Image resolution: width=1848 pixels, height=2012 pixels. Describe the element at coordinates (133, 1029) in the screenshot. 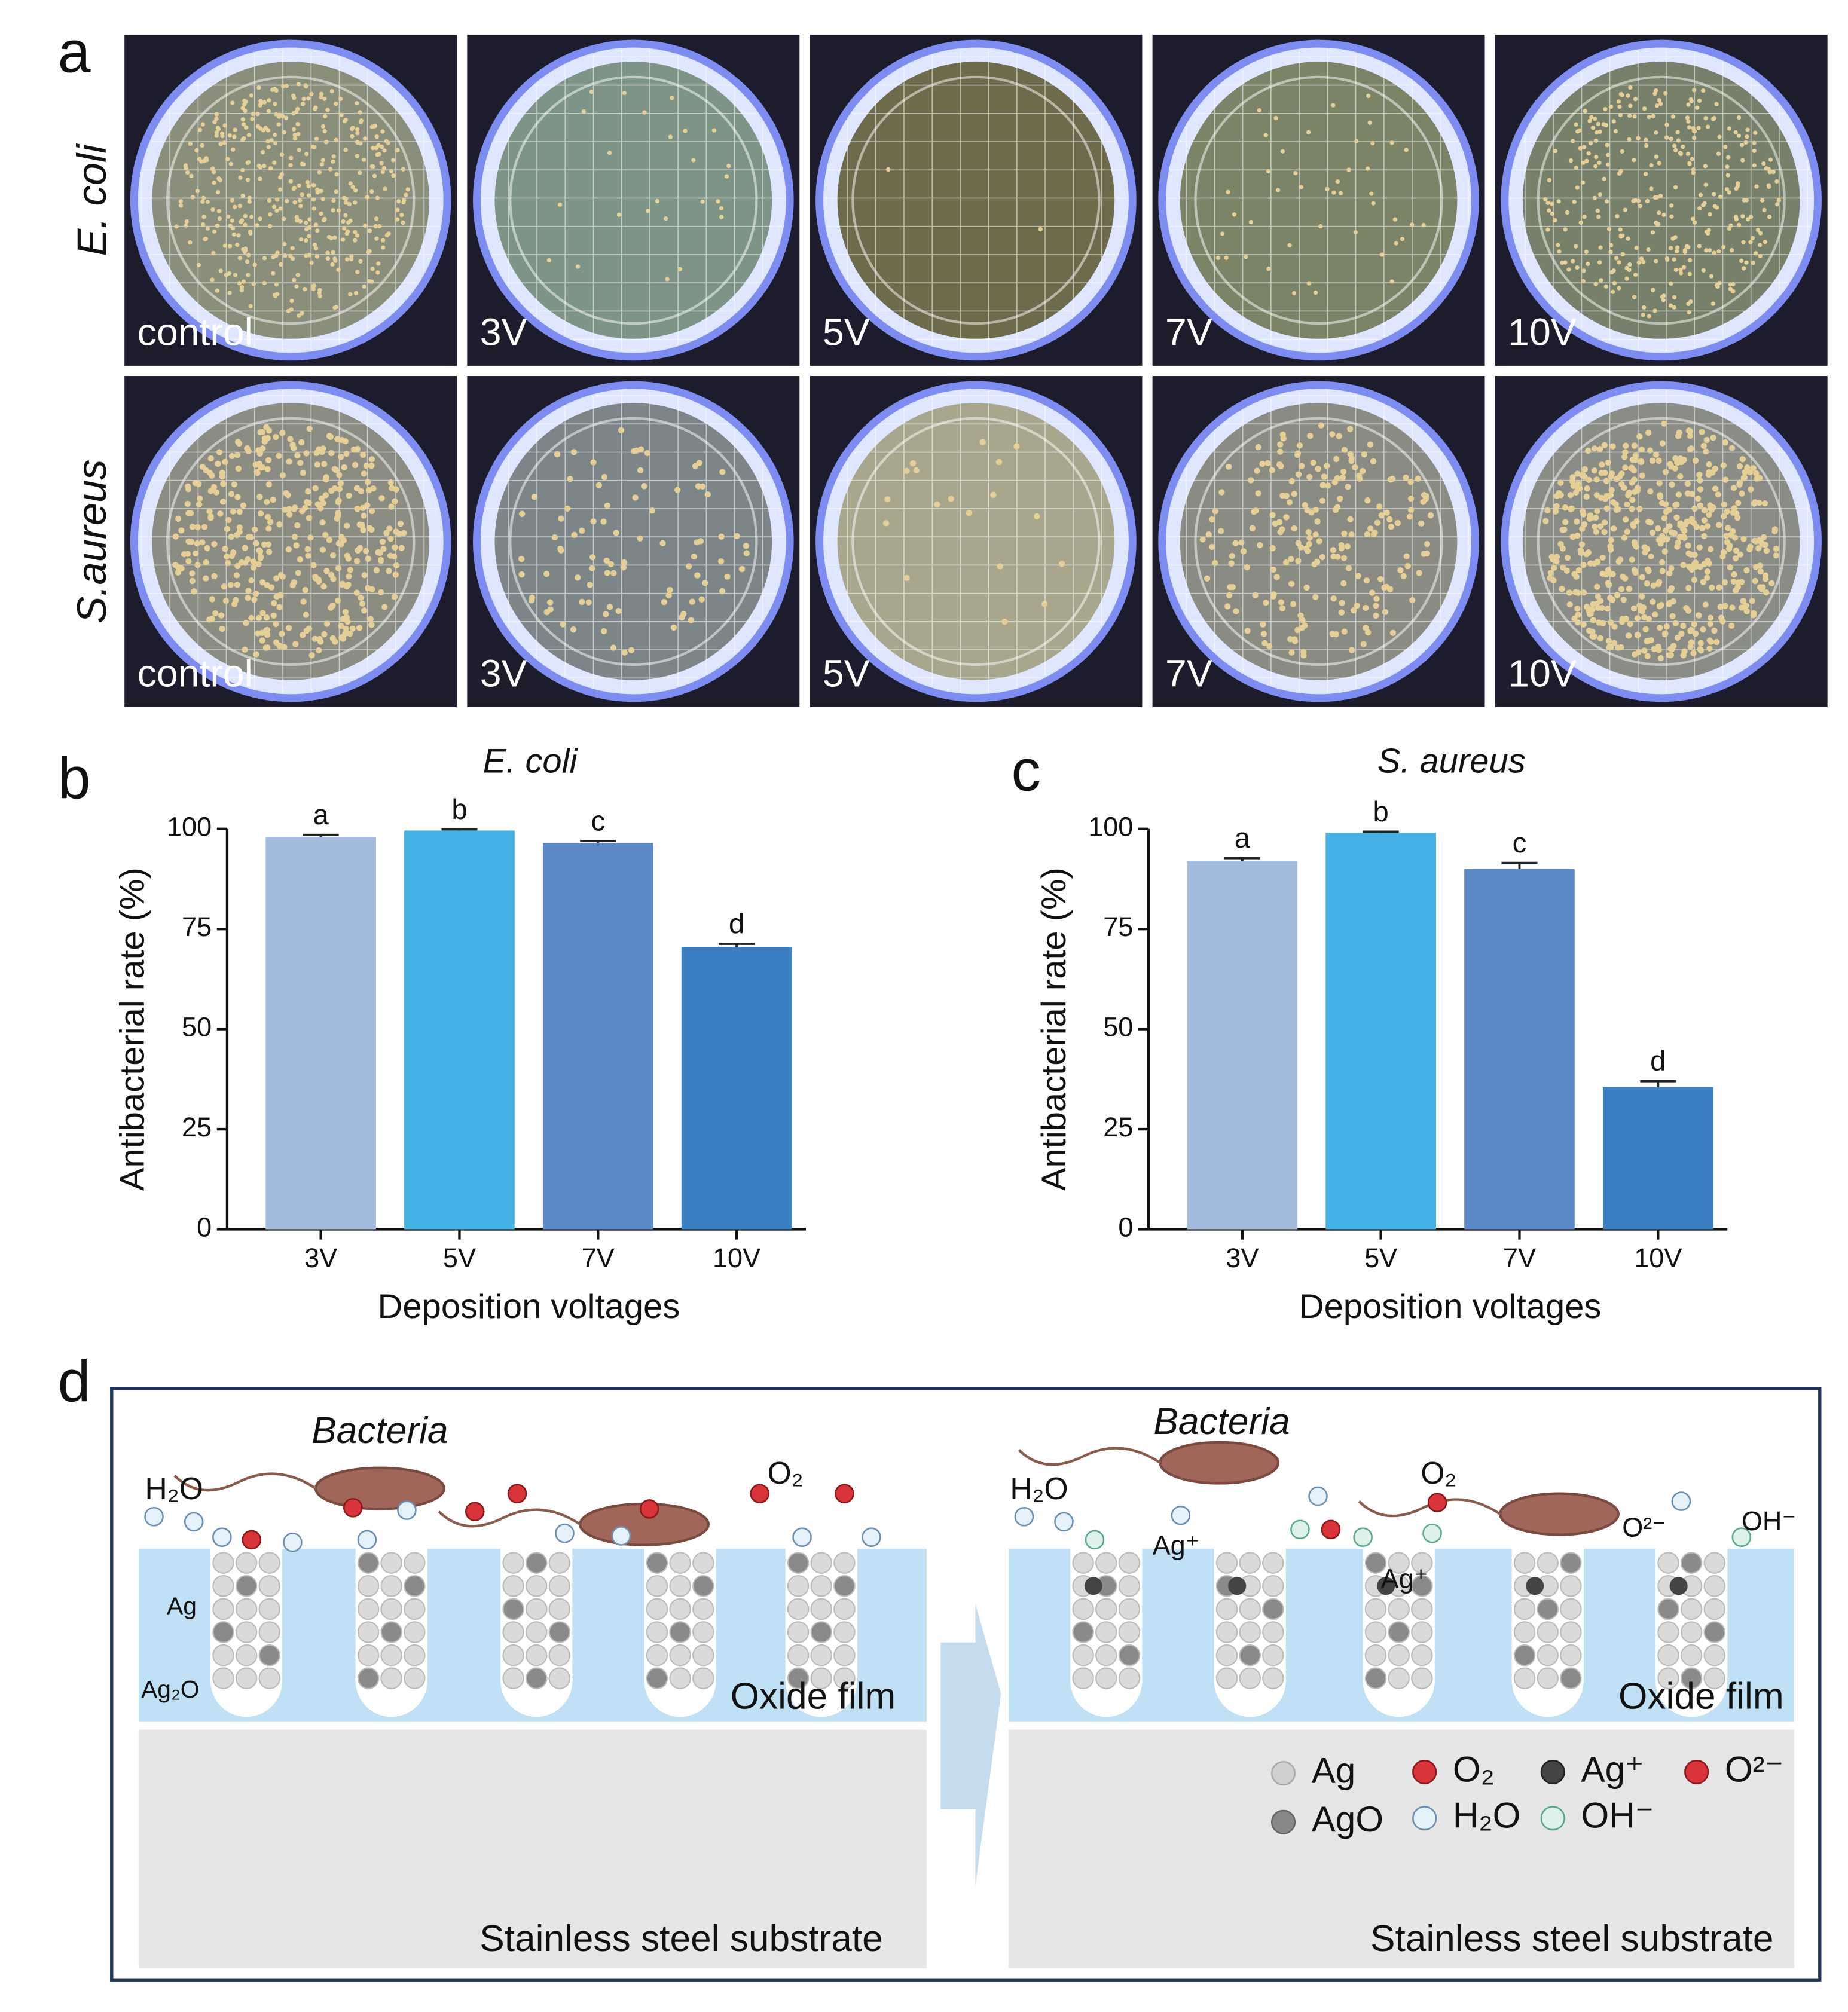

I see `y-axis-label: Antibacterial rate (%)` at that location.